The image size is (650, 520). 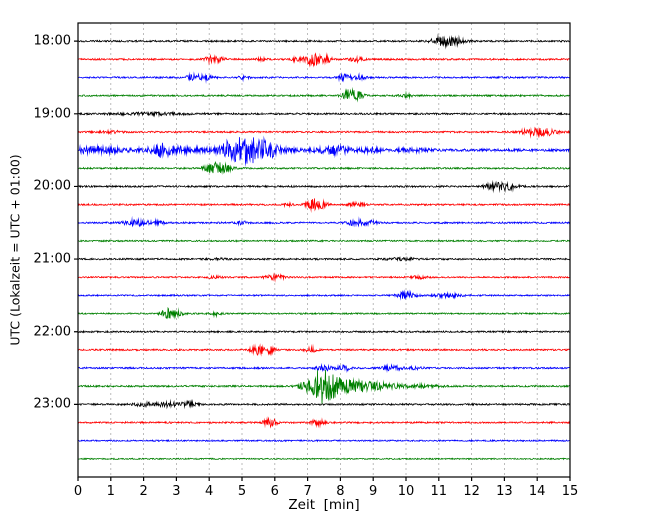 What do you see at coordinates (373, 491) in the screenshot?
I see `x-tick-label: 9` at bounding box center [373, 491].